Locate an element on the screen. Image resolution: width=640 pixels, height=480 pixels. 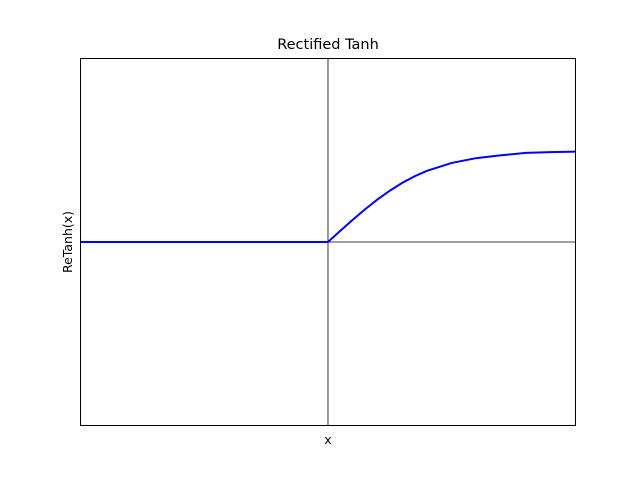
chart-title: Rectified Tanh is located at coordinates (328, 45).